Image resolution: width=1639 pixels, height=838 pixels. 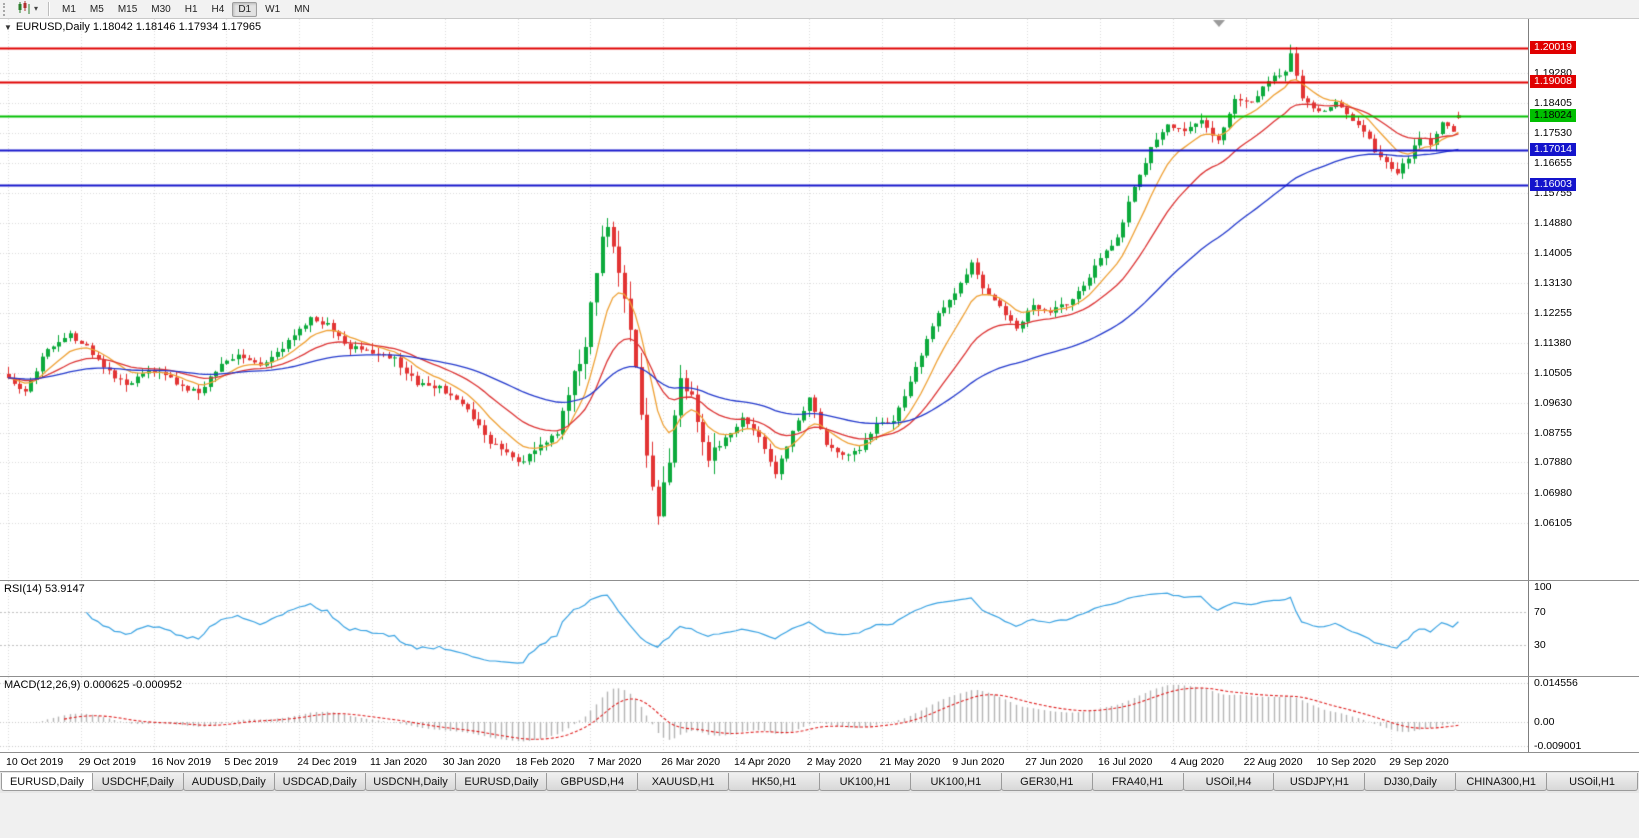 What do you see at coordinates (228, 782) in the screenshot?
I see `chart-tab-audusd-daily: AUDUSD,Daily` at bounding box center [228, 782].